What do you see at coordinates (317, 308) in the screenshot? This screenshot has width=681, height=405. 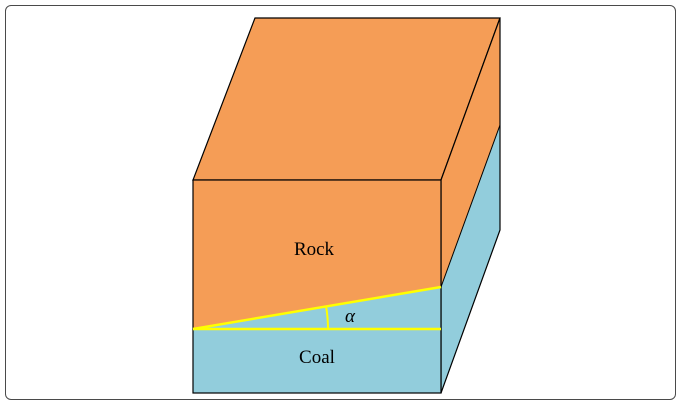 I see `inclined-boundary-line` at bounding box center [317, 308].